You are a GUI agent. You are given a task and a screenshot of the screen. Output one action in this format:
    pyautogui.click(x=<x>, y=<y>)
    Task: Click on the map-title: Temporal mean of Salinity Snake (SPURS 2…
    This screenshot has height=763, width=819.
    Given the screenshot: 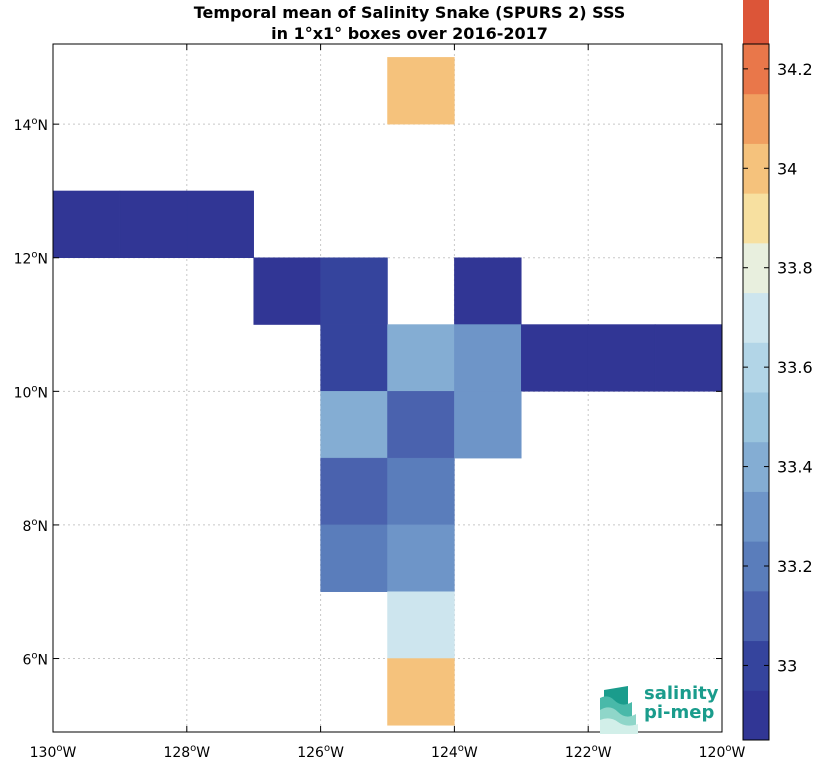 What is the action you would take?
    pyautogui.click(x=409, y=23)
    